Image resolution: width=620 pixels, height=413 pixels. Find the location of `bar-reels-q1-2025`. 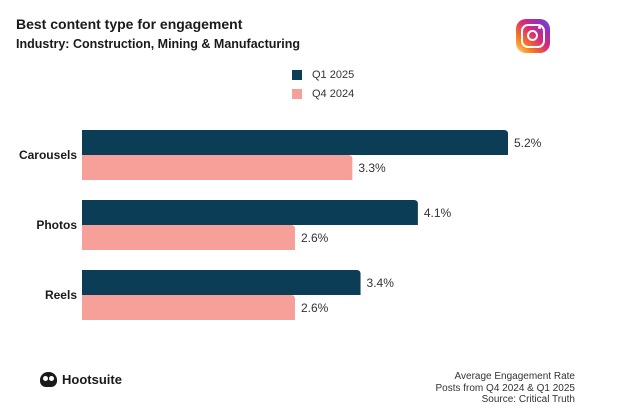

bar-reels-q1-2025 is located at coordinates (221, 282).